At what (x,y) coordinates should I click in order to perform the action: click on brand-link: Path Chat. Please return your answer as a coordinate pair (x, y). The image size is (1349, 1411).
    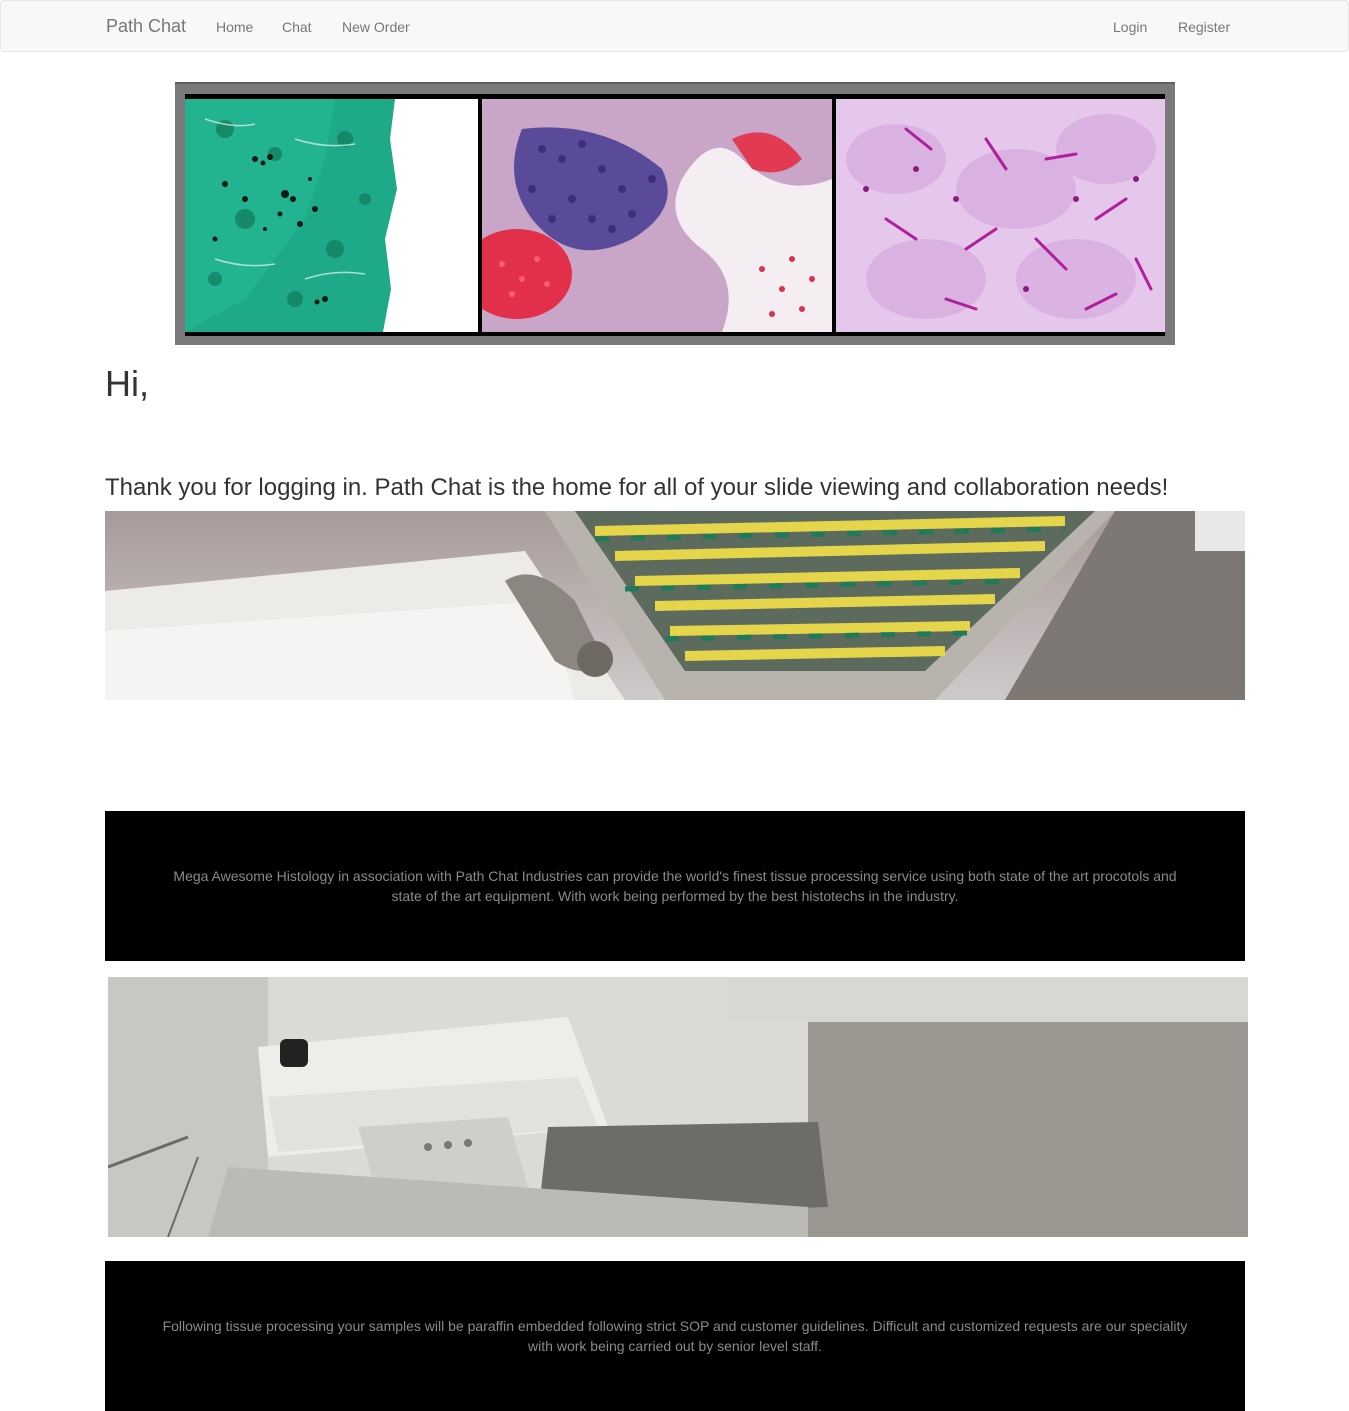
    Looking at the image, I should click on (146, 26).